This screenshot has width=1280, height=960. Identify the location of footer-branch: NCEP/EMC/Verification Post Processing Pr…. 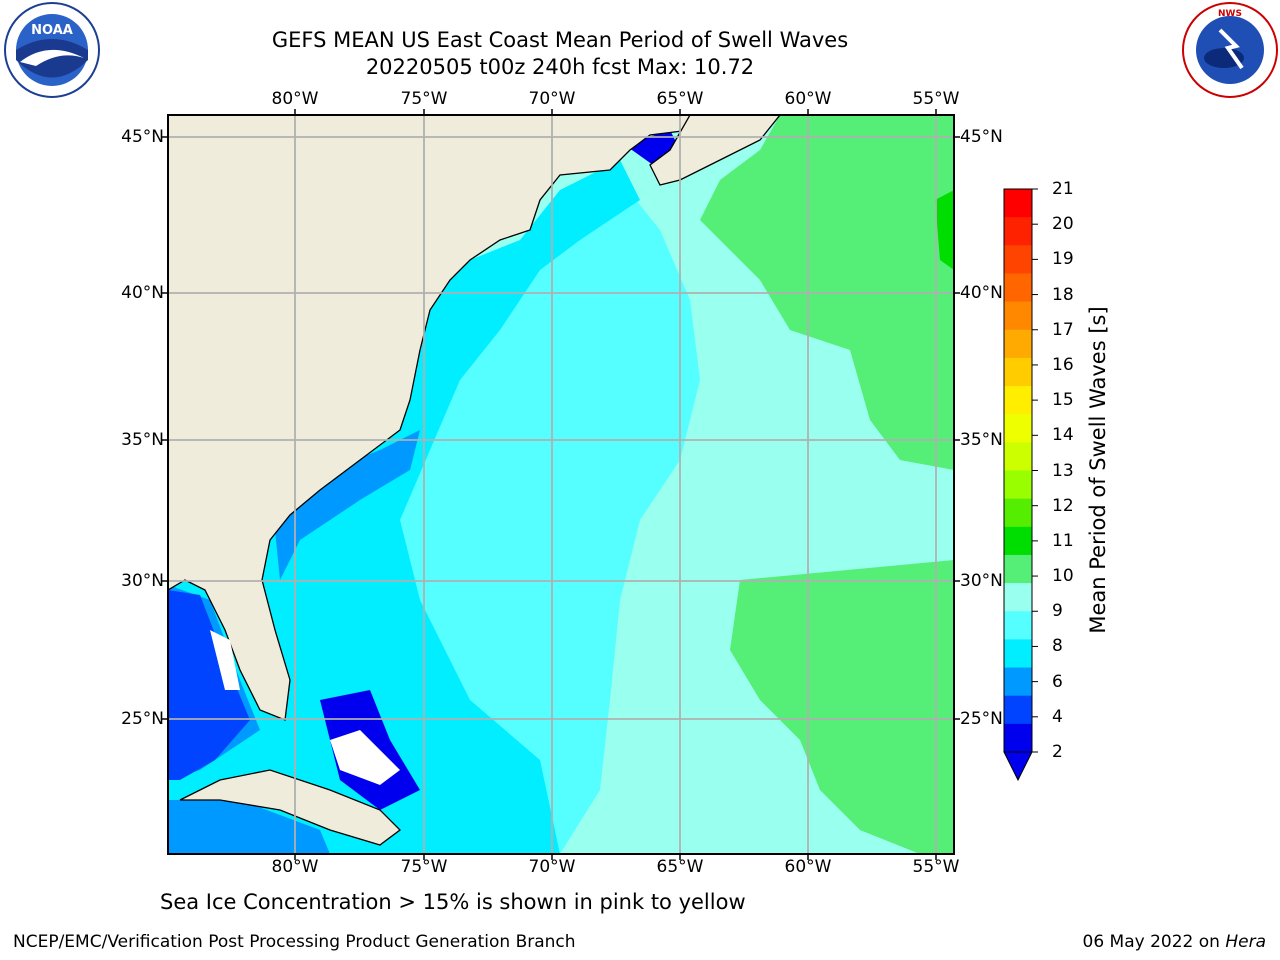
(294, 942).